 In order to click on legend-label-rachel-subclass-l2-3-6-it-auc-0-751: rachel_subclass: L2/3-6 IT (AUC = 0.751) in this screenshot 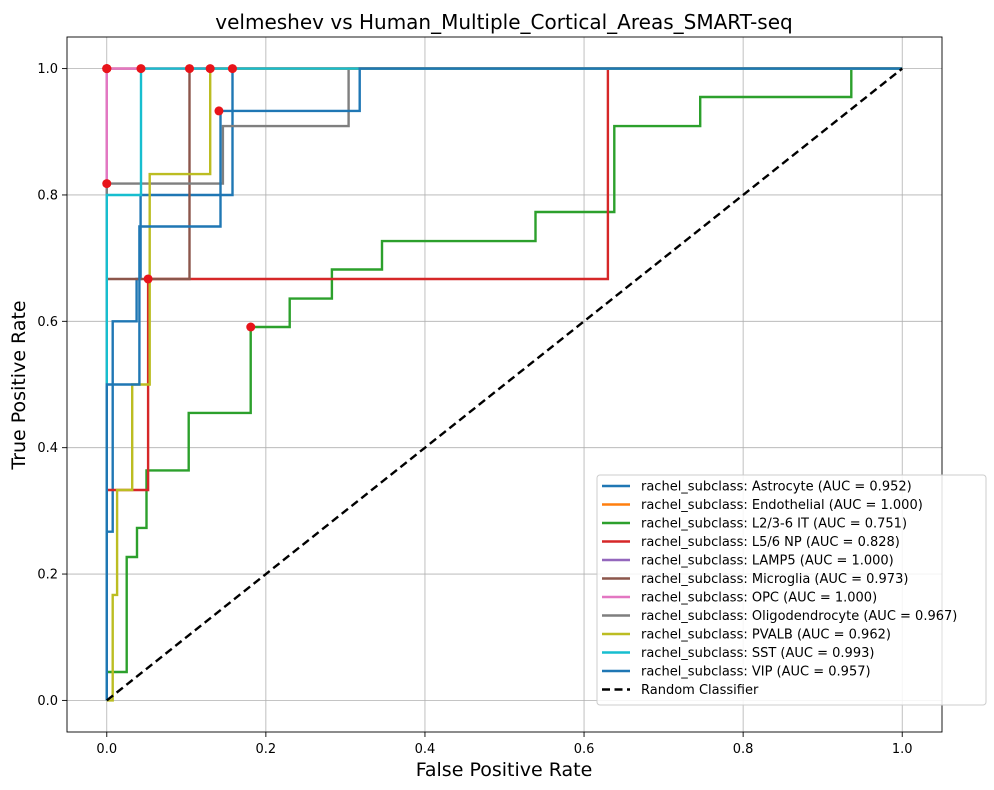, I will do `click(774, 524)`.